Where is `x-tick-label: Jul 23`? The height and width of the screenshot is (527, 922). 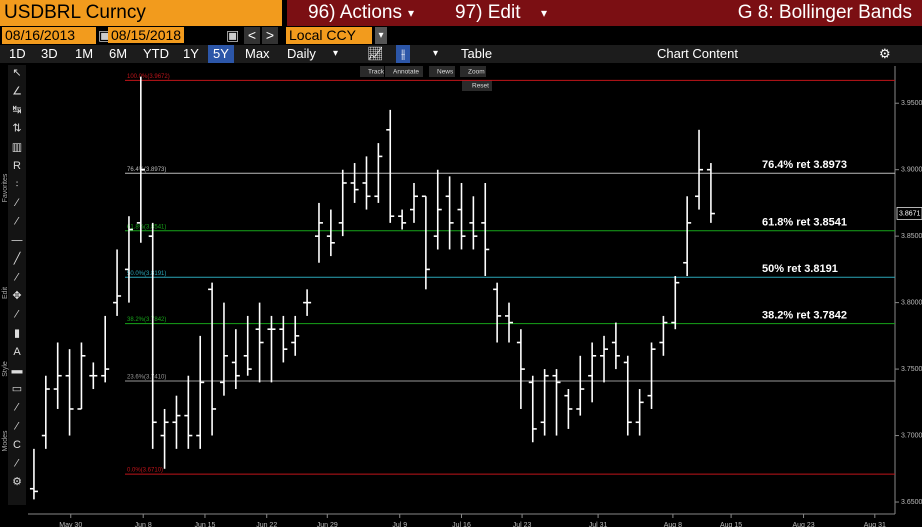 x-tick-label: Jul 23 is located at coordinates (522, 524).